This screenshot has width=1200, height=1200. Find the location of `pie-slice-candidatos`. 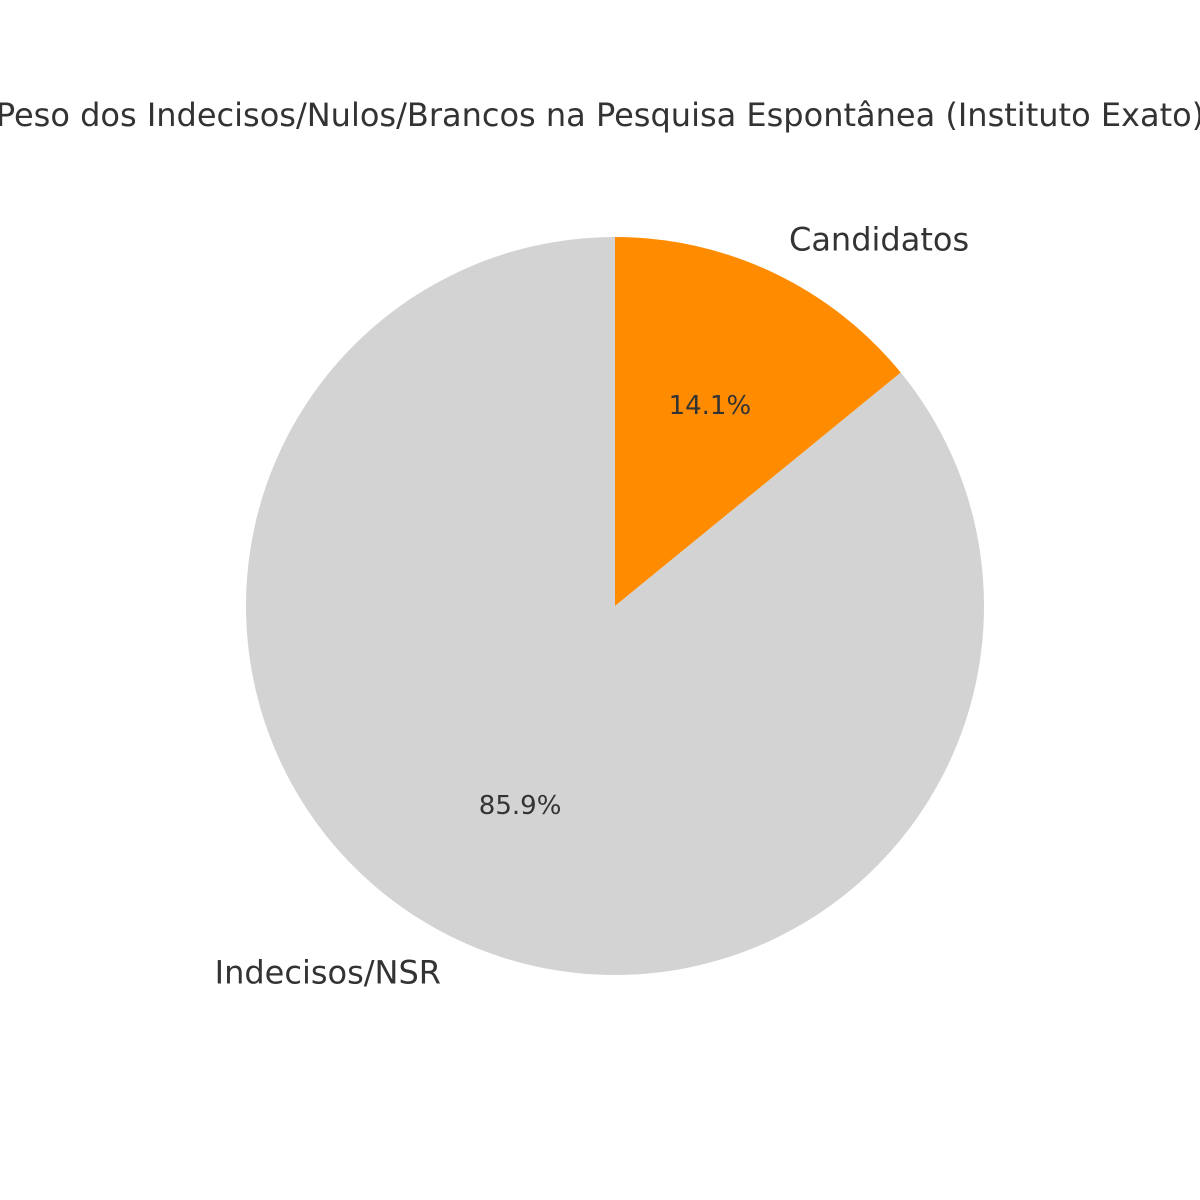

pie-slice-candidatos is located at coordinates (758, 421).